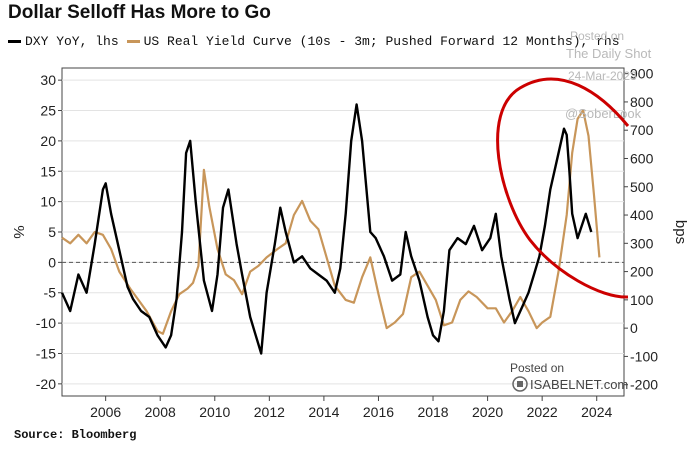 This screenshot has height=450, width=700. Describe the element at coordinates (48, 111) in the screenshot. I see `left-tick-label: 25` at that location.